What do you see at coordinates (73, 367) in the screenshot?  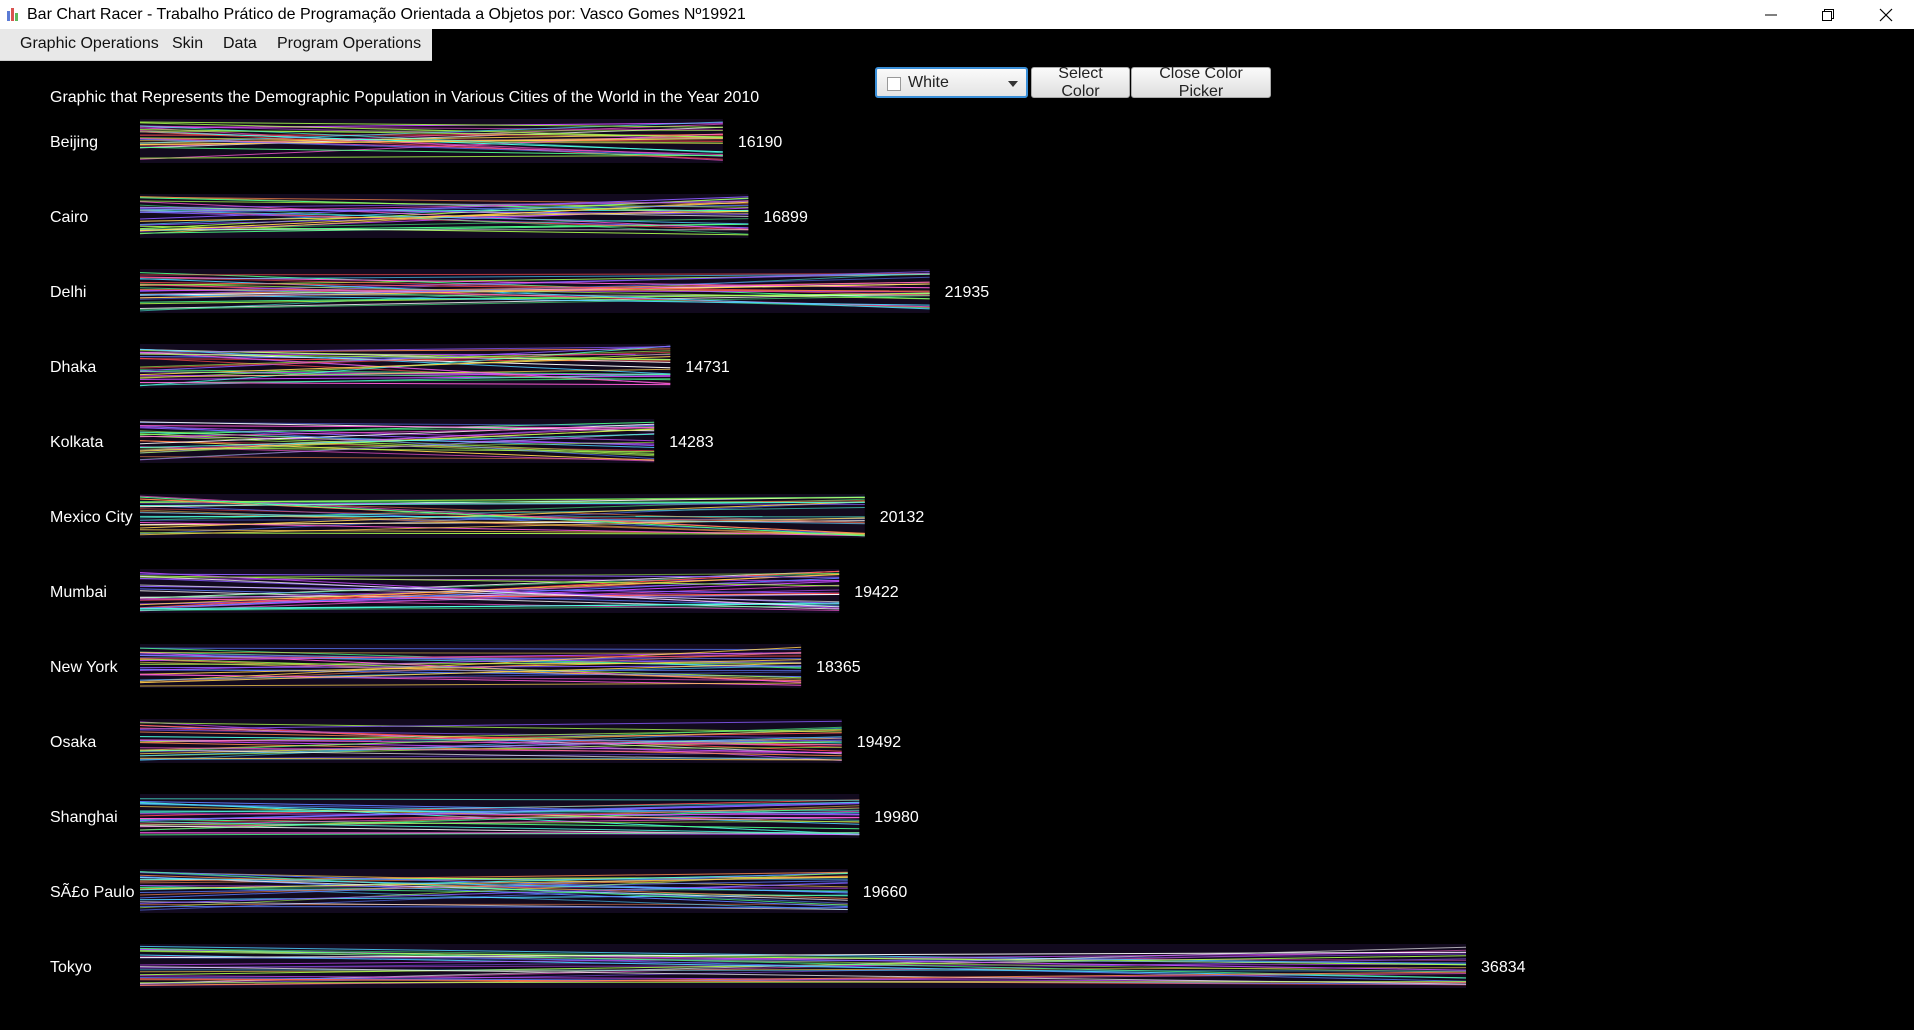 I see `category-label: Dhaka` at bounding box center [73, 367].